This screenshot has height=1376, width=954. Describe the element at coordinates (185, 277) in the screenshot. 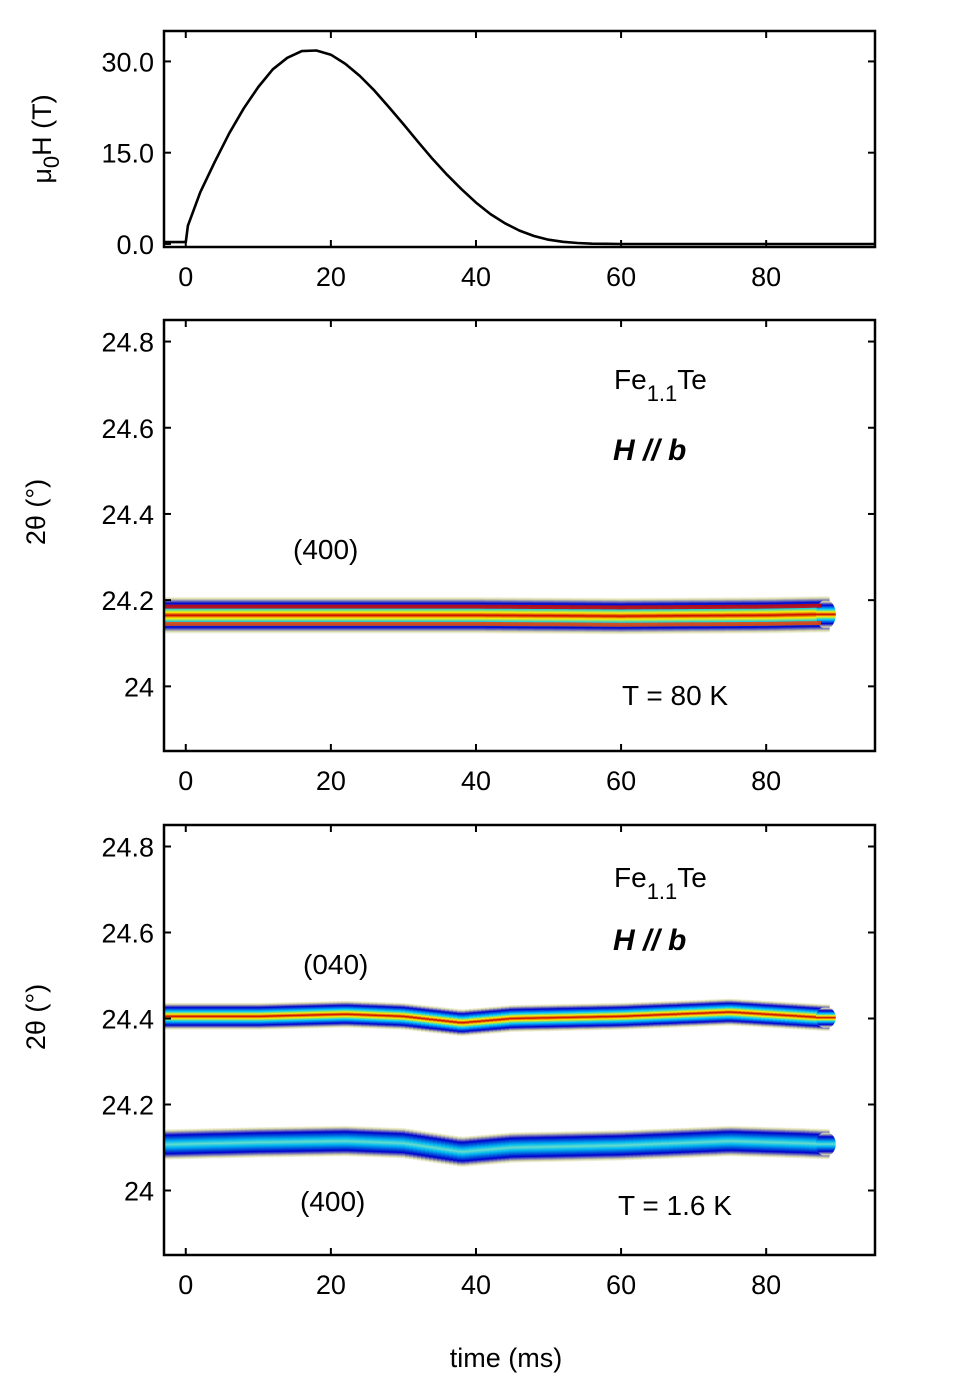

I see `x-tick-label: 0` at that location.